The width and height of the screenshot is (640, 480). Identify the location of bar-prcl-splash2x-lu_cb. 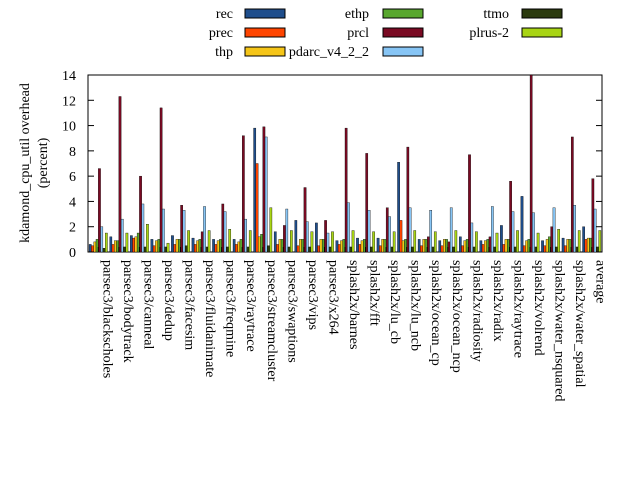
(387, 230).